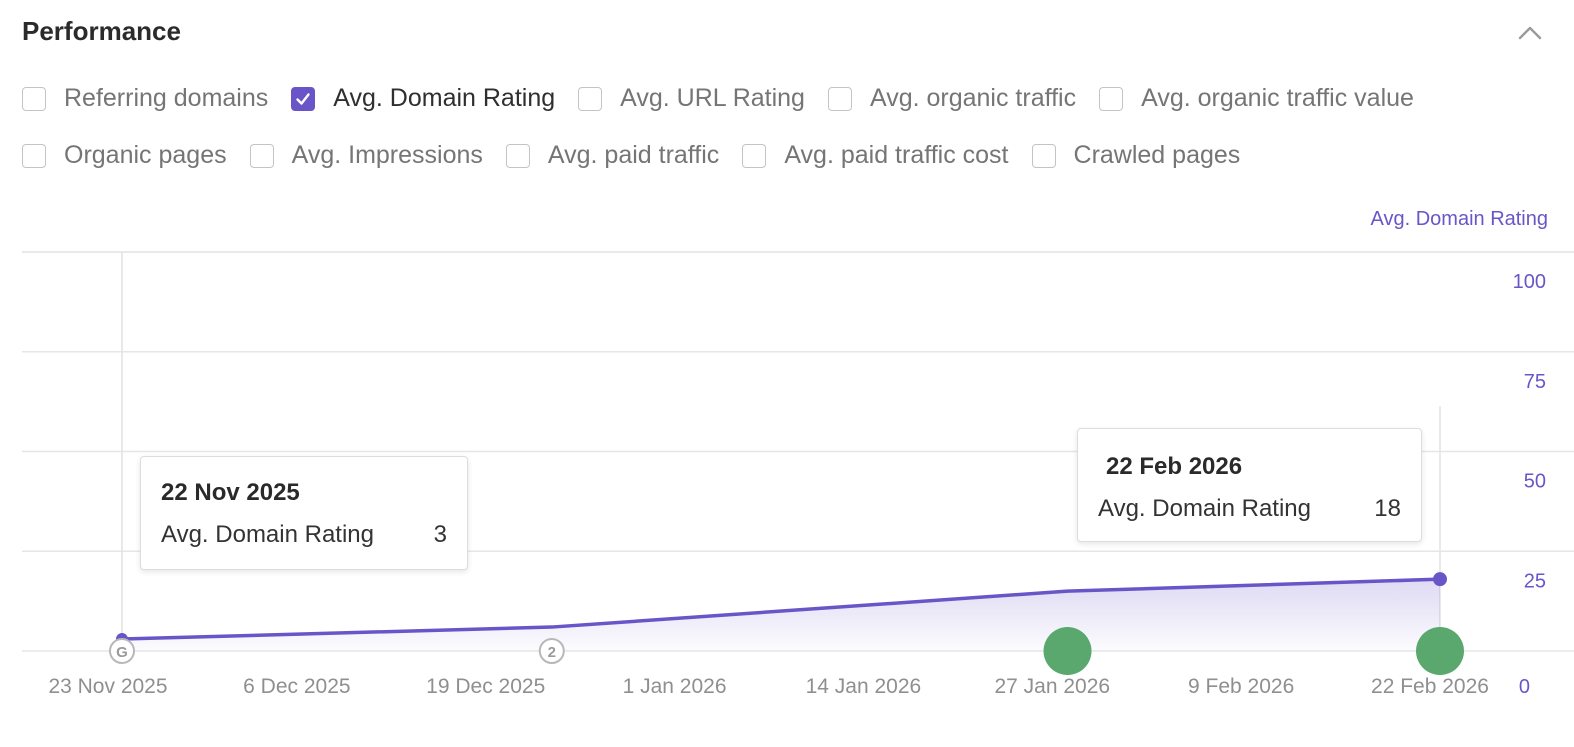  Describe the element at coordinates (485, 686) in the screenshot. I see `x-tick-label: 19 Dec 2025` at that location.